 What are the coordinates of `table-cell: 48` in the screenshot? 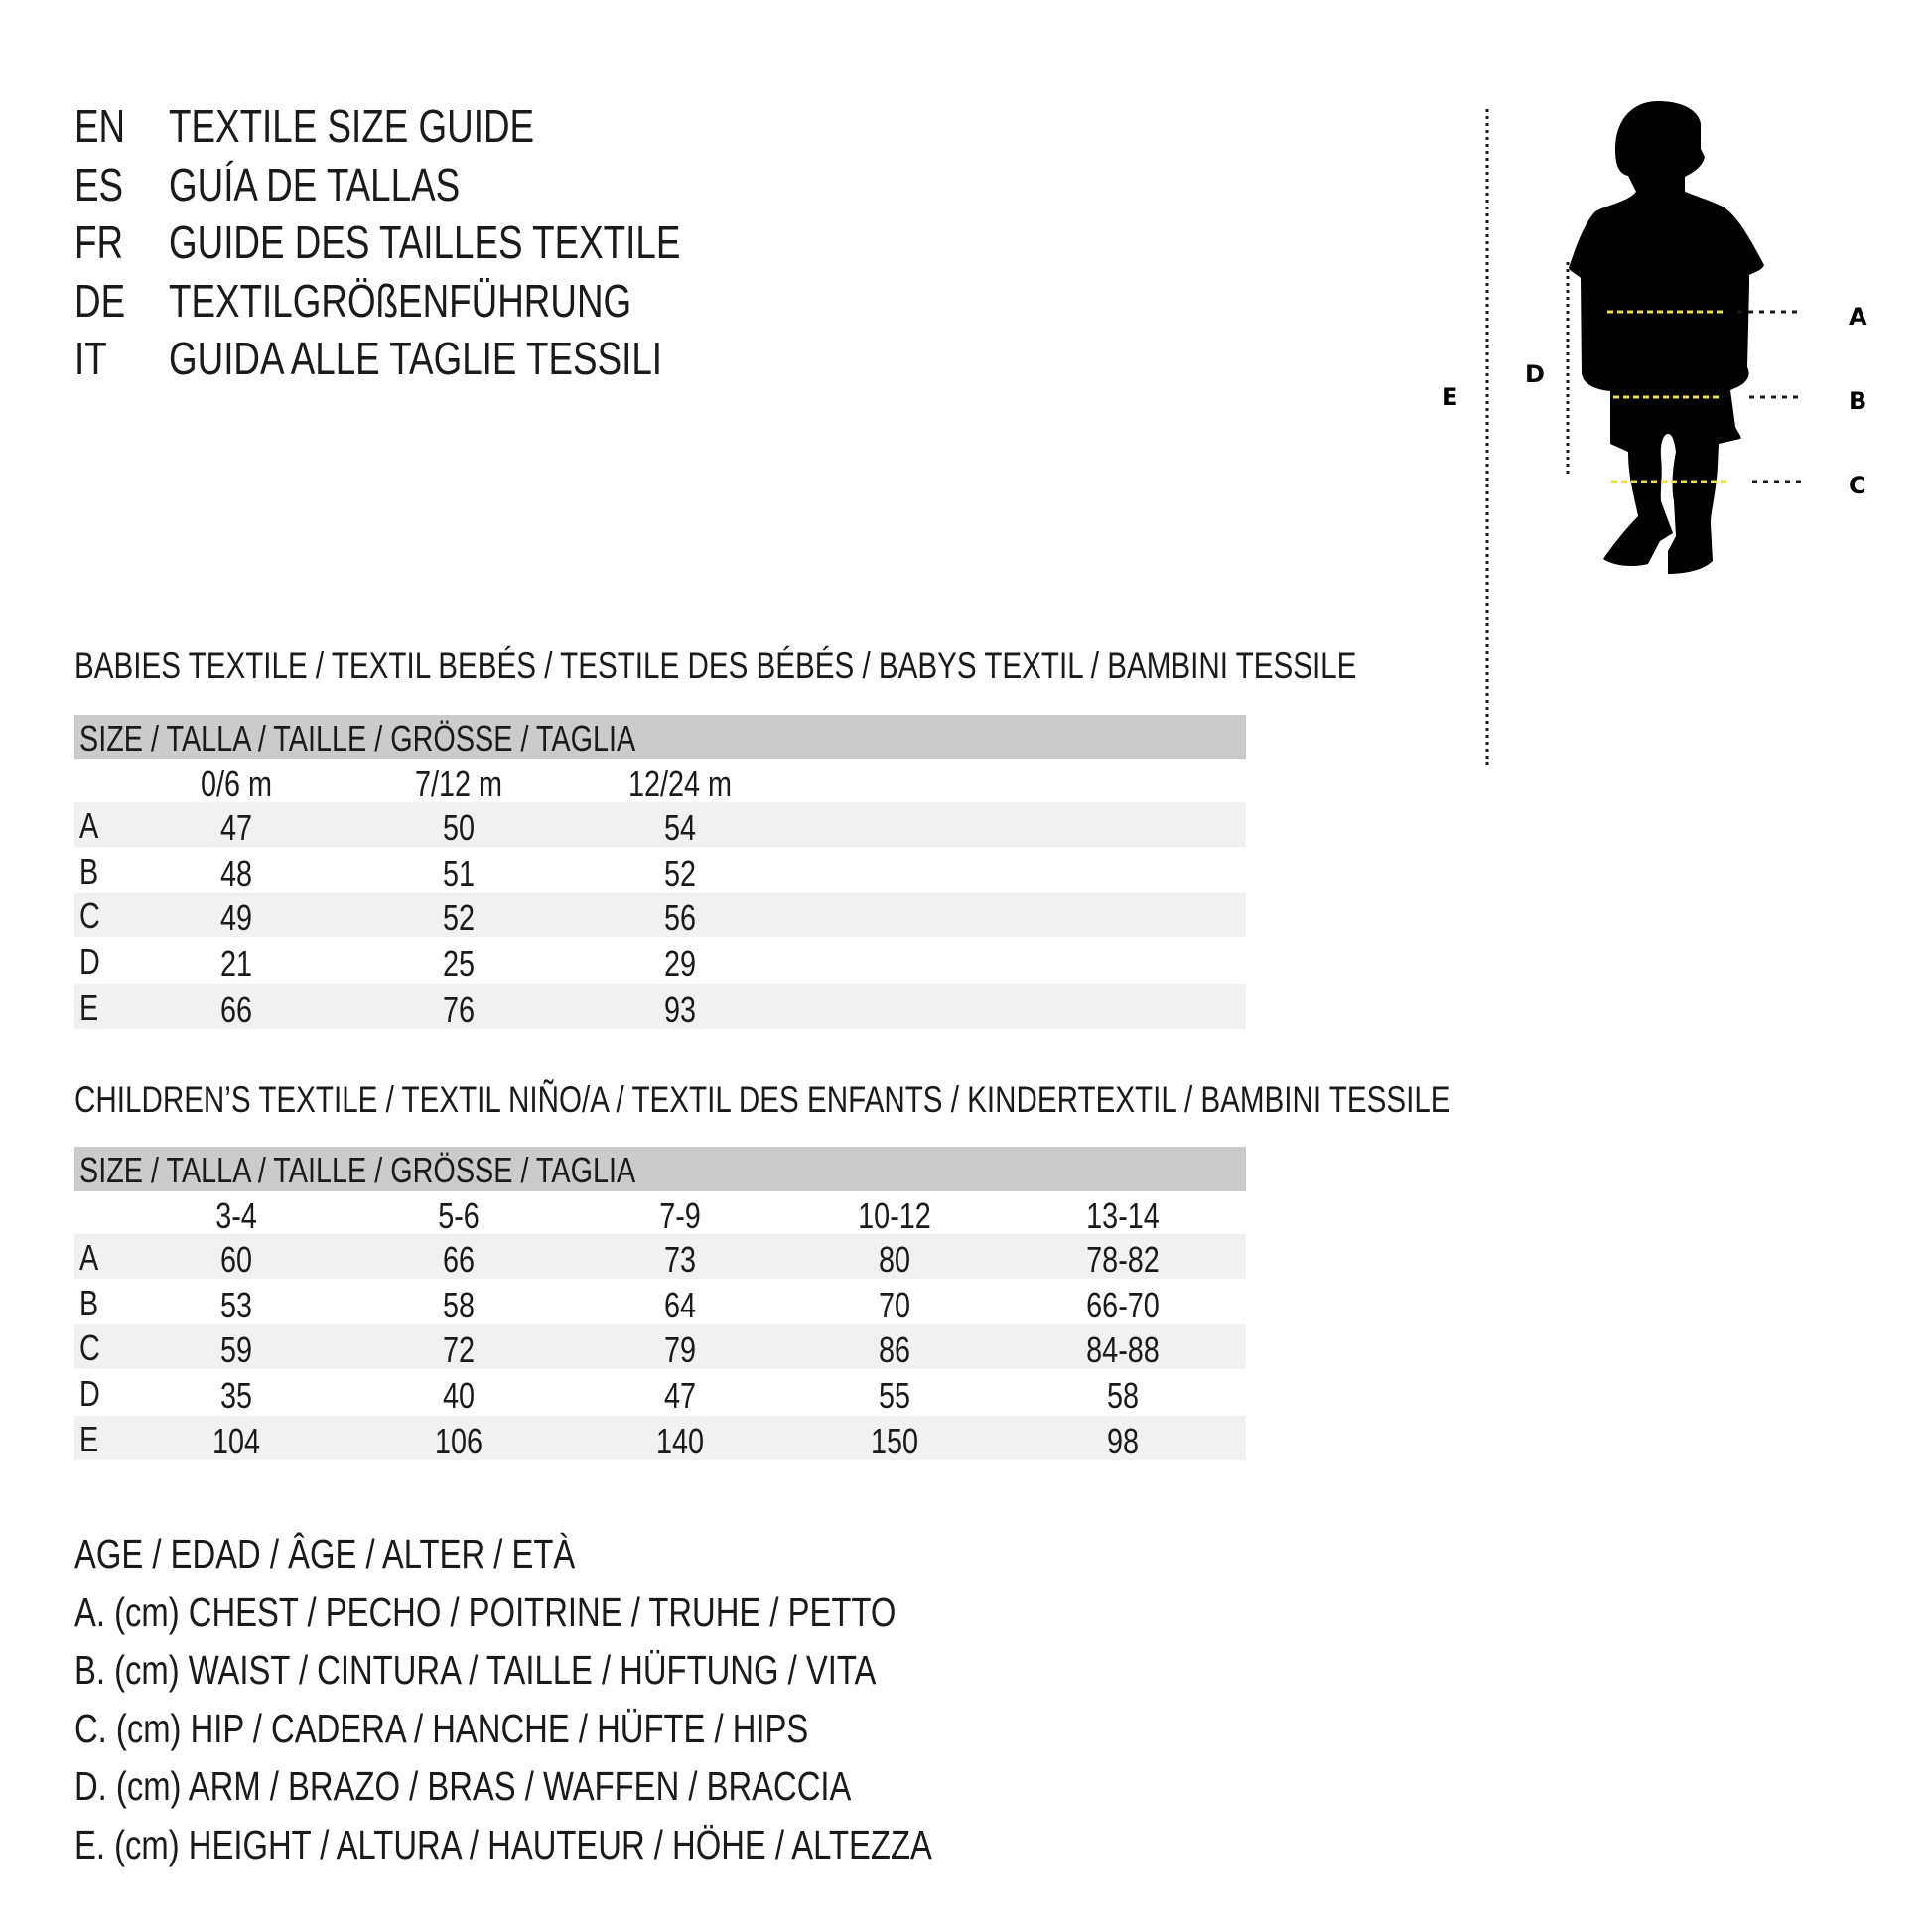 It's located at (236, 873).